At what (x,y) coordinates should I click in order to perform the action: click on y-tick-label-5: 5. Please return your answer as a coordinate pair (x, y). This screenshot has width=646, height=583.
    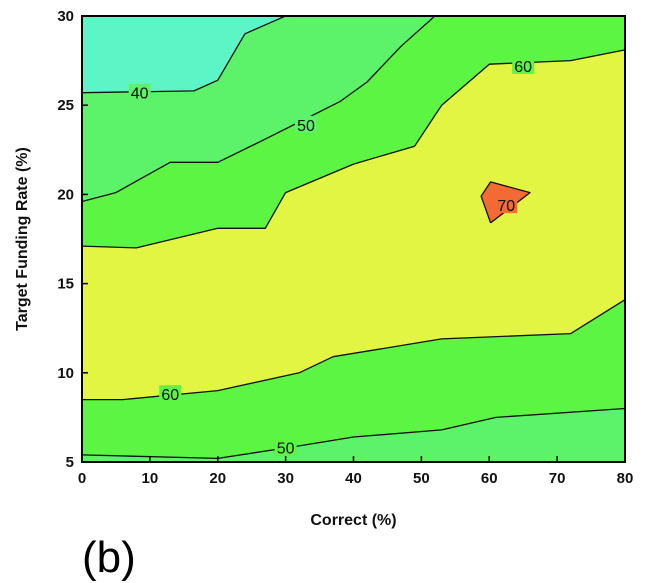
    Looking at the image, I should click on (70, 462).